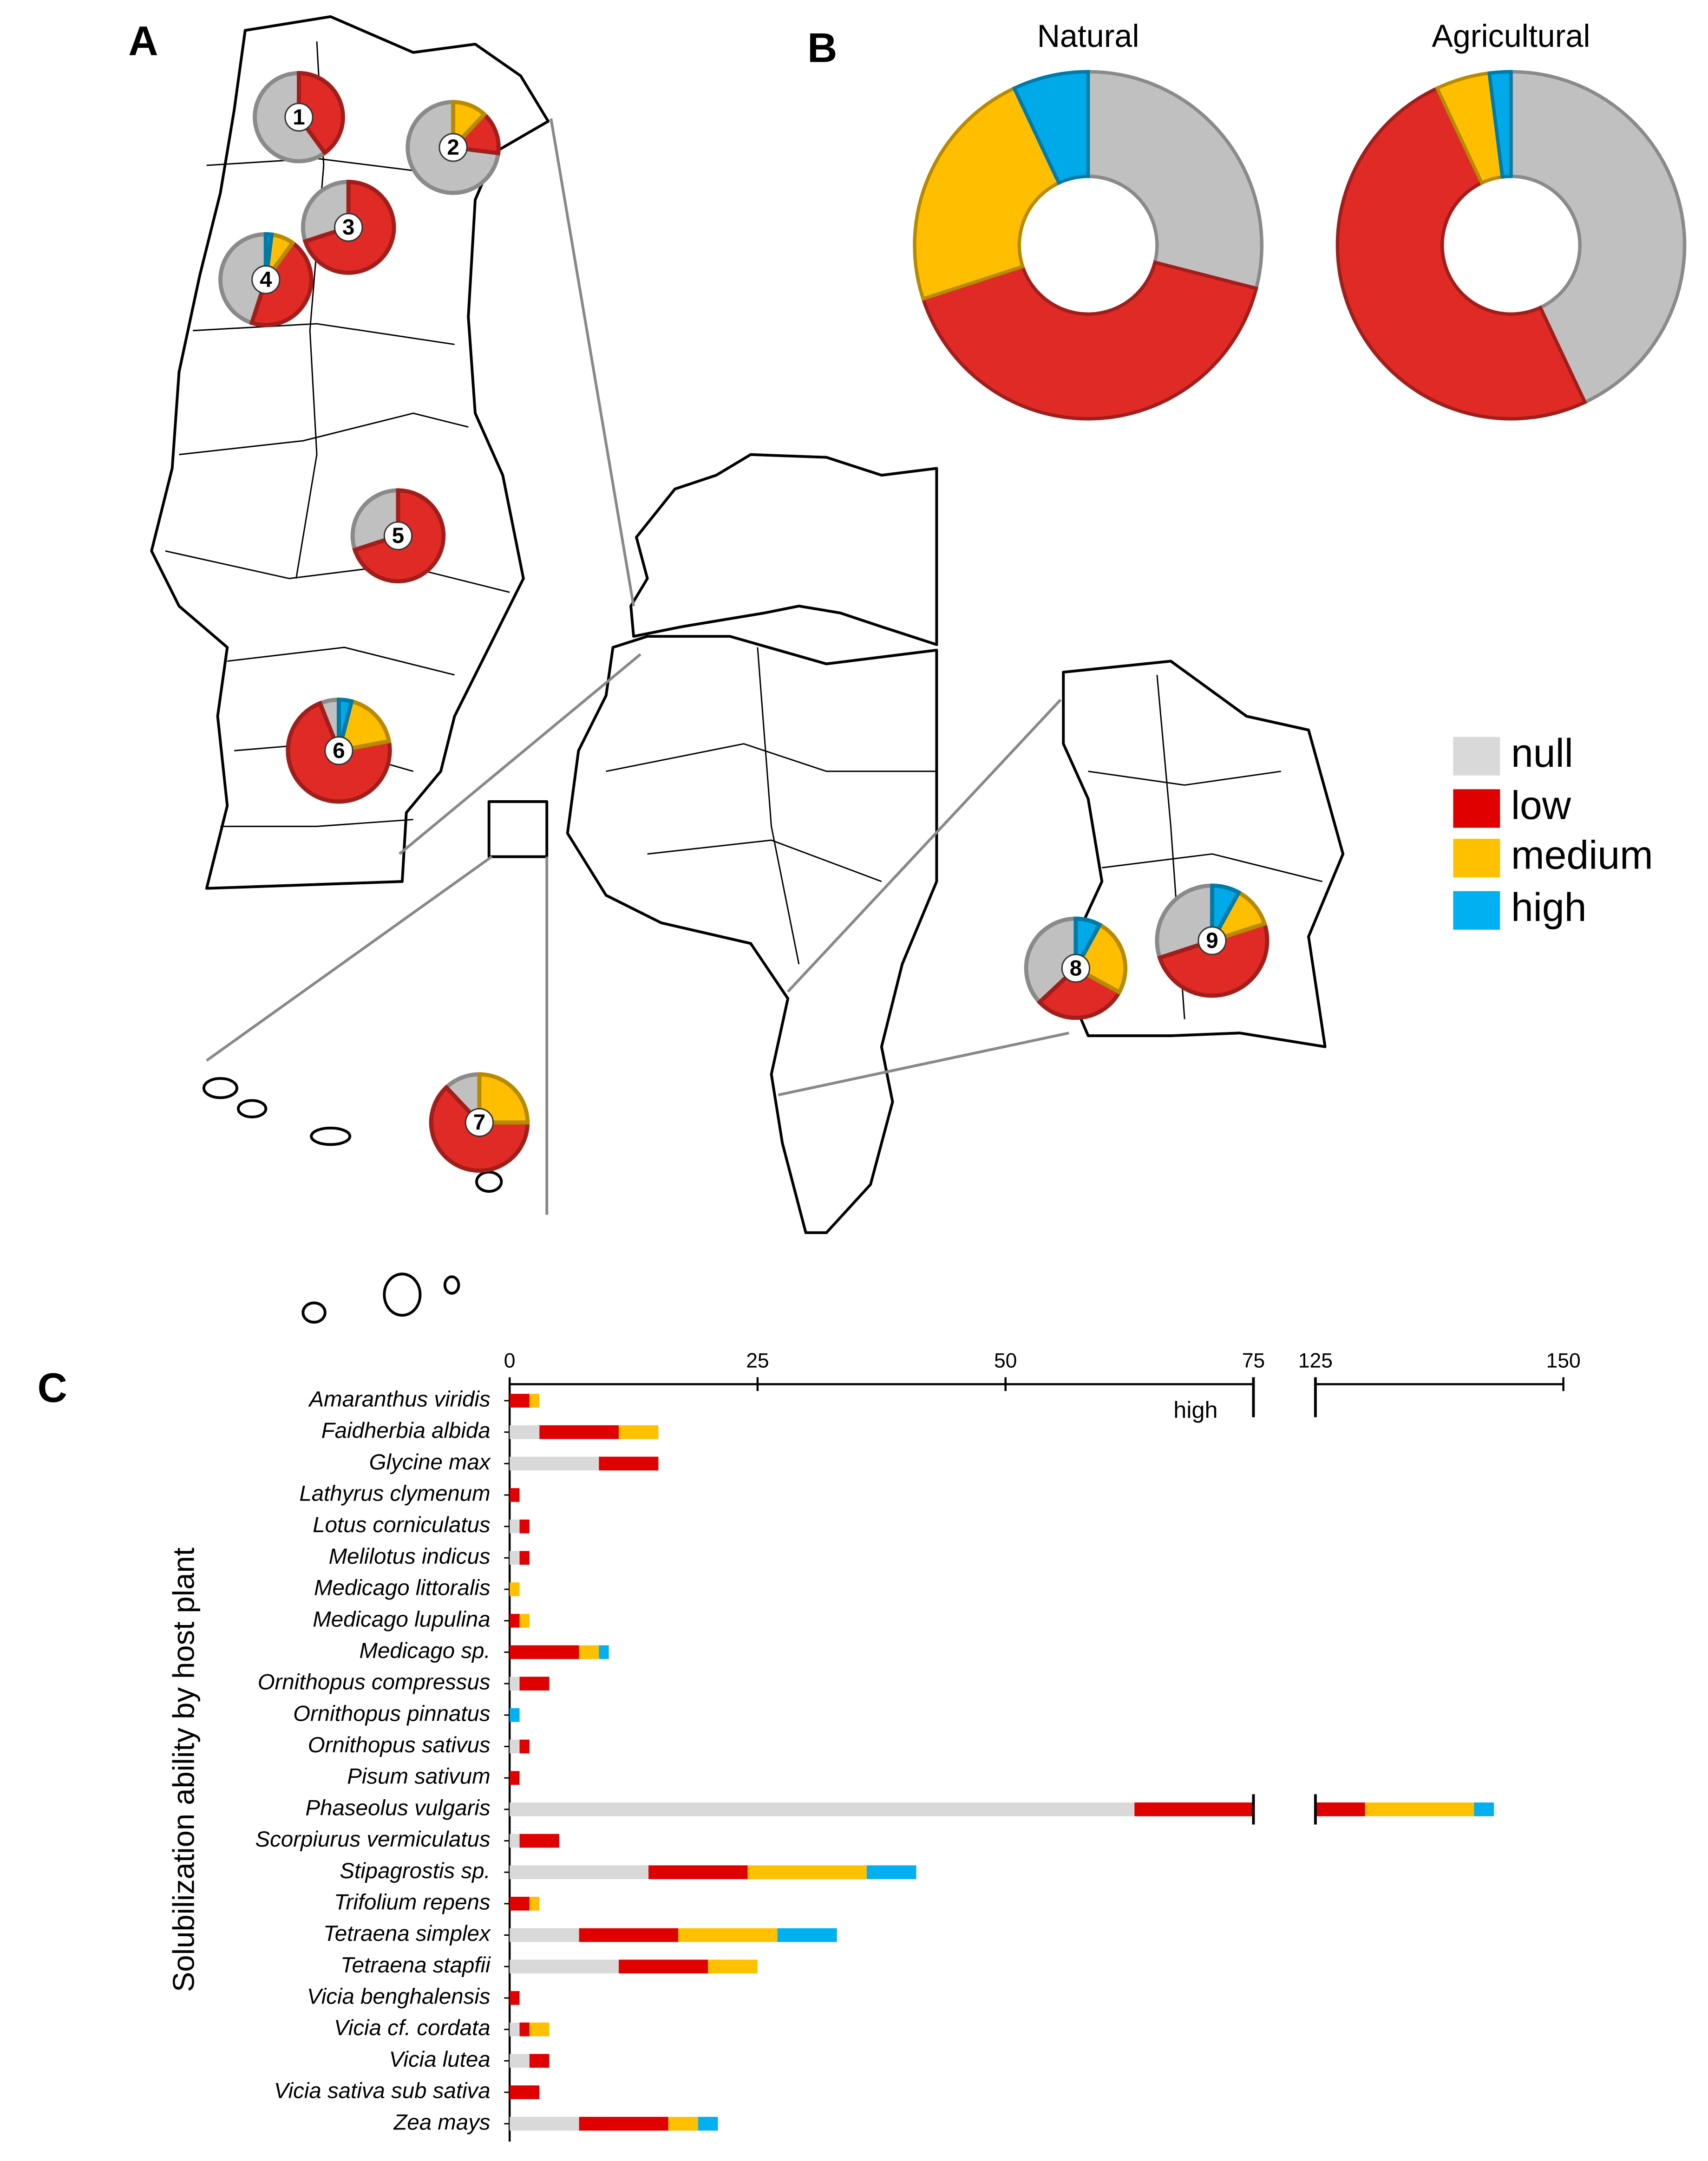 The image size is (1708, 2161). What do you see at coordinates (479, 1122) in the screenshot?
I see `site-label: 7` at bounding box center [479, 1122].